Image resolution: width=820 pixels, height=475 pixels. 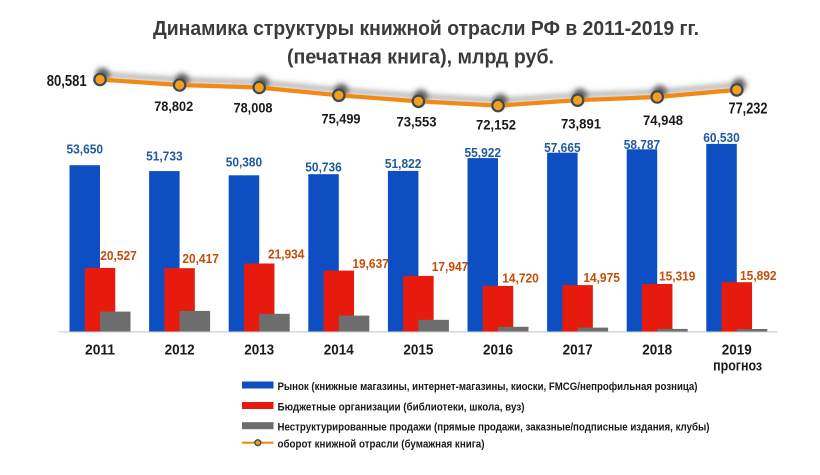 What do you see at coordinates (657, 351) in the screenshot?
I see `svg-text: 2018` at bounding box center [657, 351].